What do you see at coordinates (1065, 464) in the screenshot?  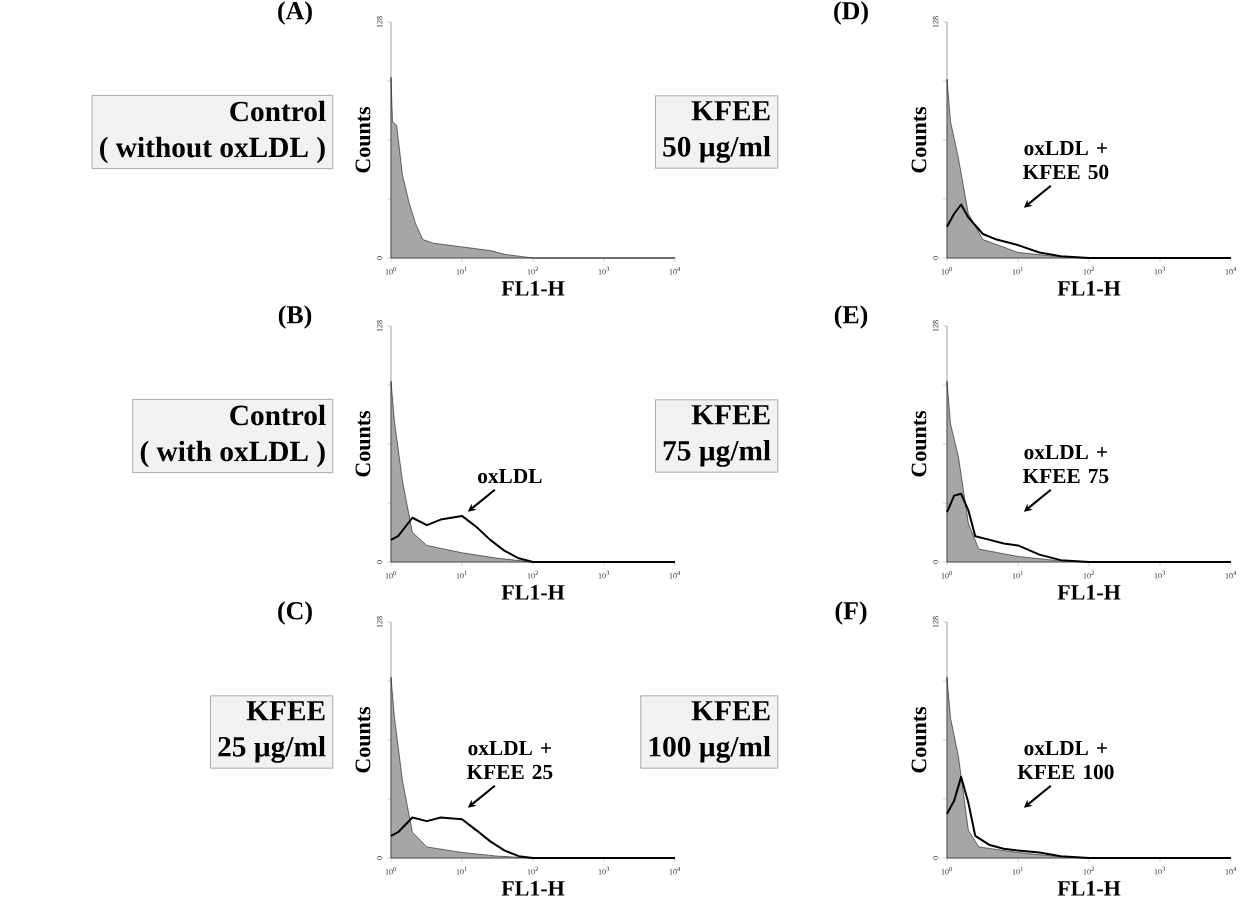 I see `annotation: oxLDL + KFEE 75` at bounding box center [1065, 464].